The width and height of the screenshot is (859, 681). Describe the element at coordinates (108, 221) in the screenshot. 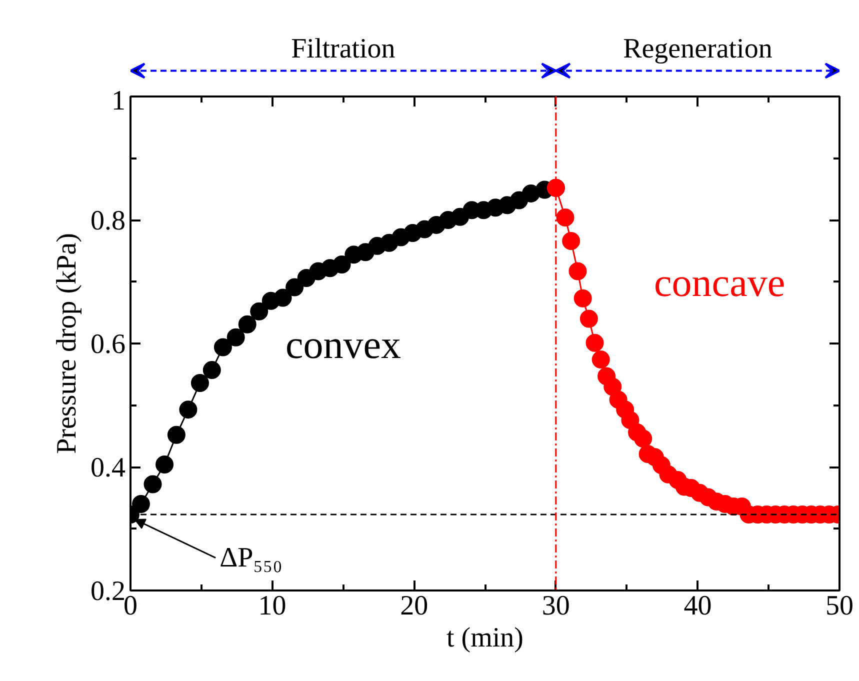

I see `y-tick-label: 0.8` at that location.